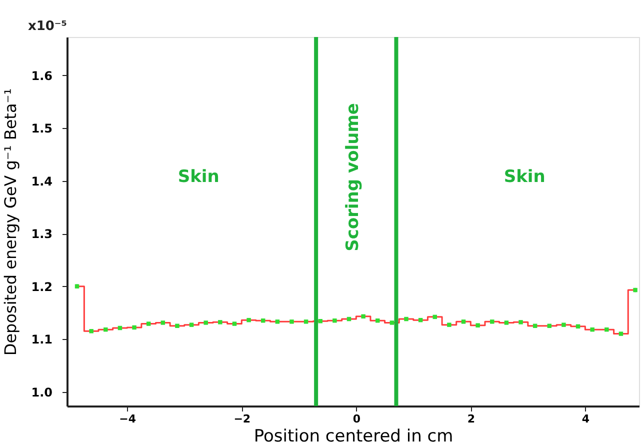 The height and width of the screenshot is (446, 641). What do you see at coordinates (356, 419) in the screenshot?
I see `x-tick-label: 0` at bounding box center [356, 419].